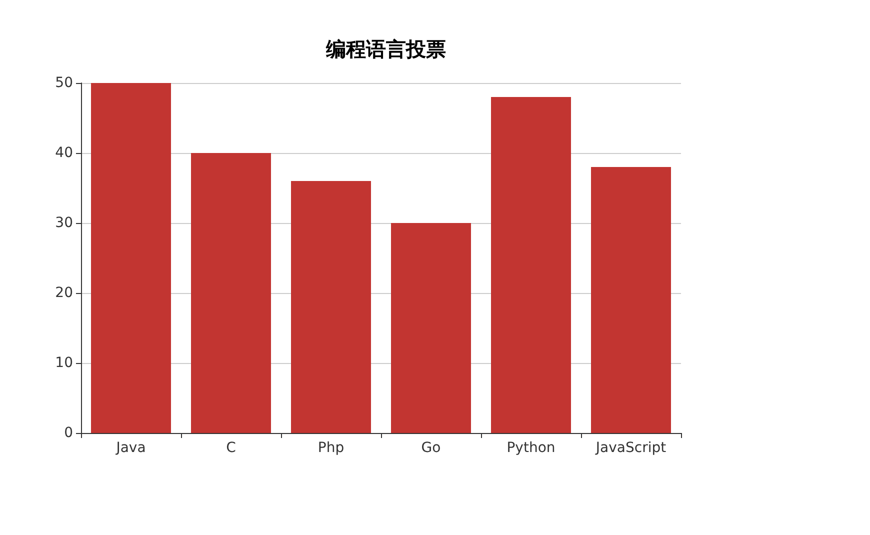 Image resolution: width=870 pixels, height=535 pixels. I want to click on y-tick-label: 50, so click(64, 83).